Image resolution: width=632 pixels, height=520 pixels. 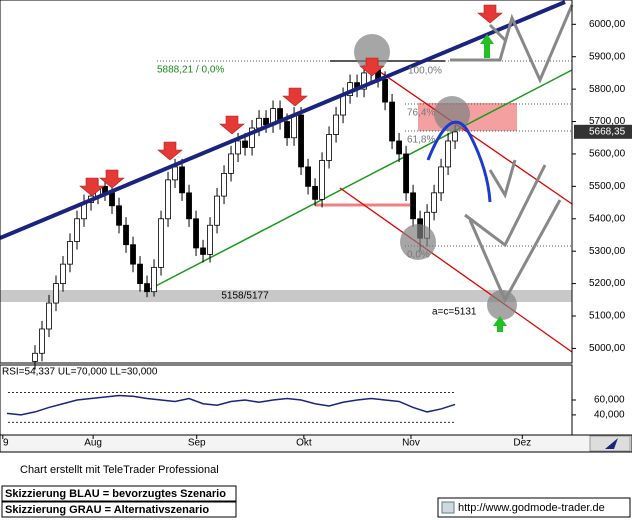 What do you see at coordinates (607, 24) in the screenshot?
I see `y-tick-label: 6000,00` at bounding box center [607, 24].